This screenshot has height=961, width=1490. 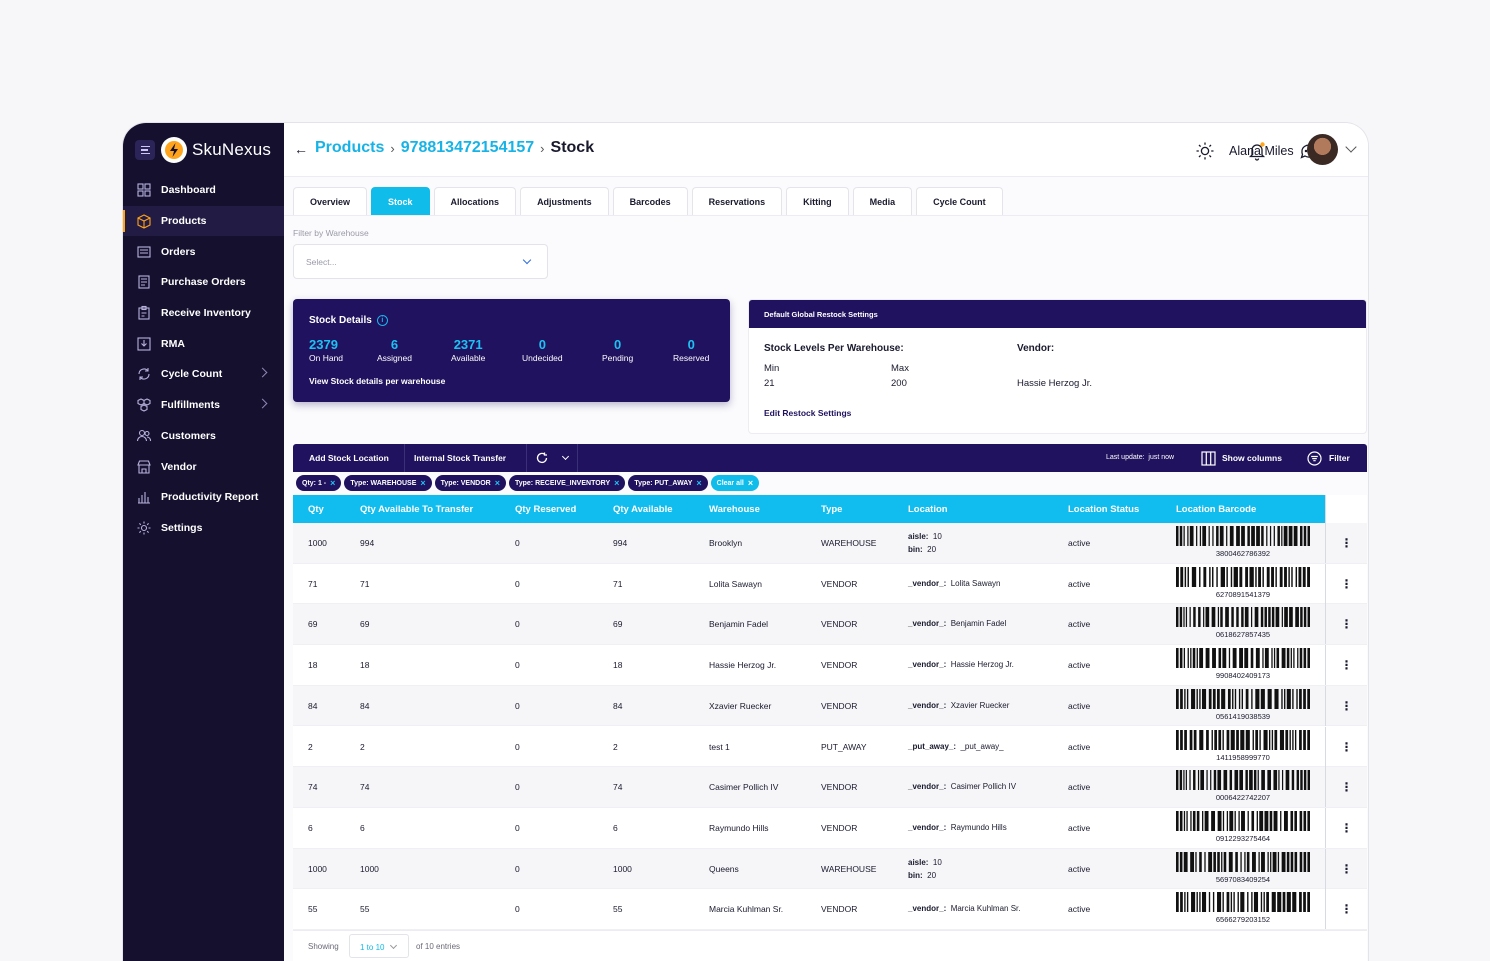 I want to click on stat-label: On Hand, so click(x=326, y=358).